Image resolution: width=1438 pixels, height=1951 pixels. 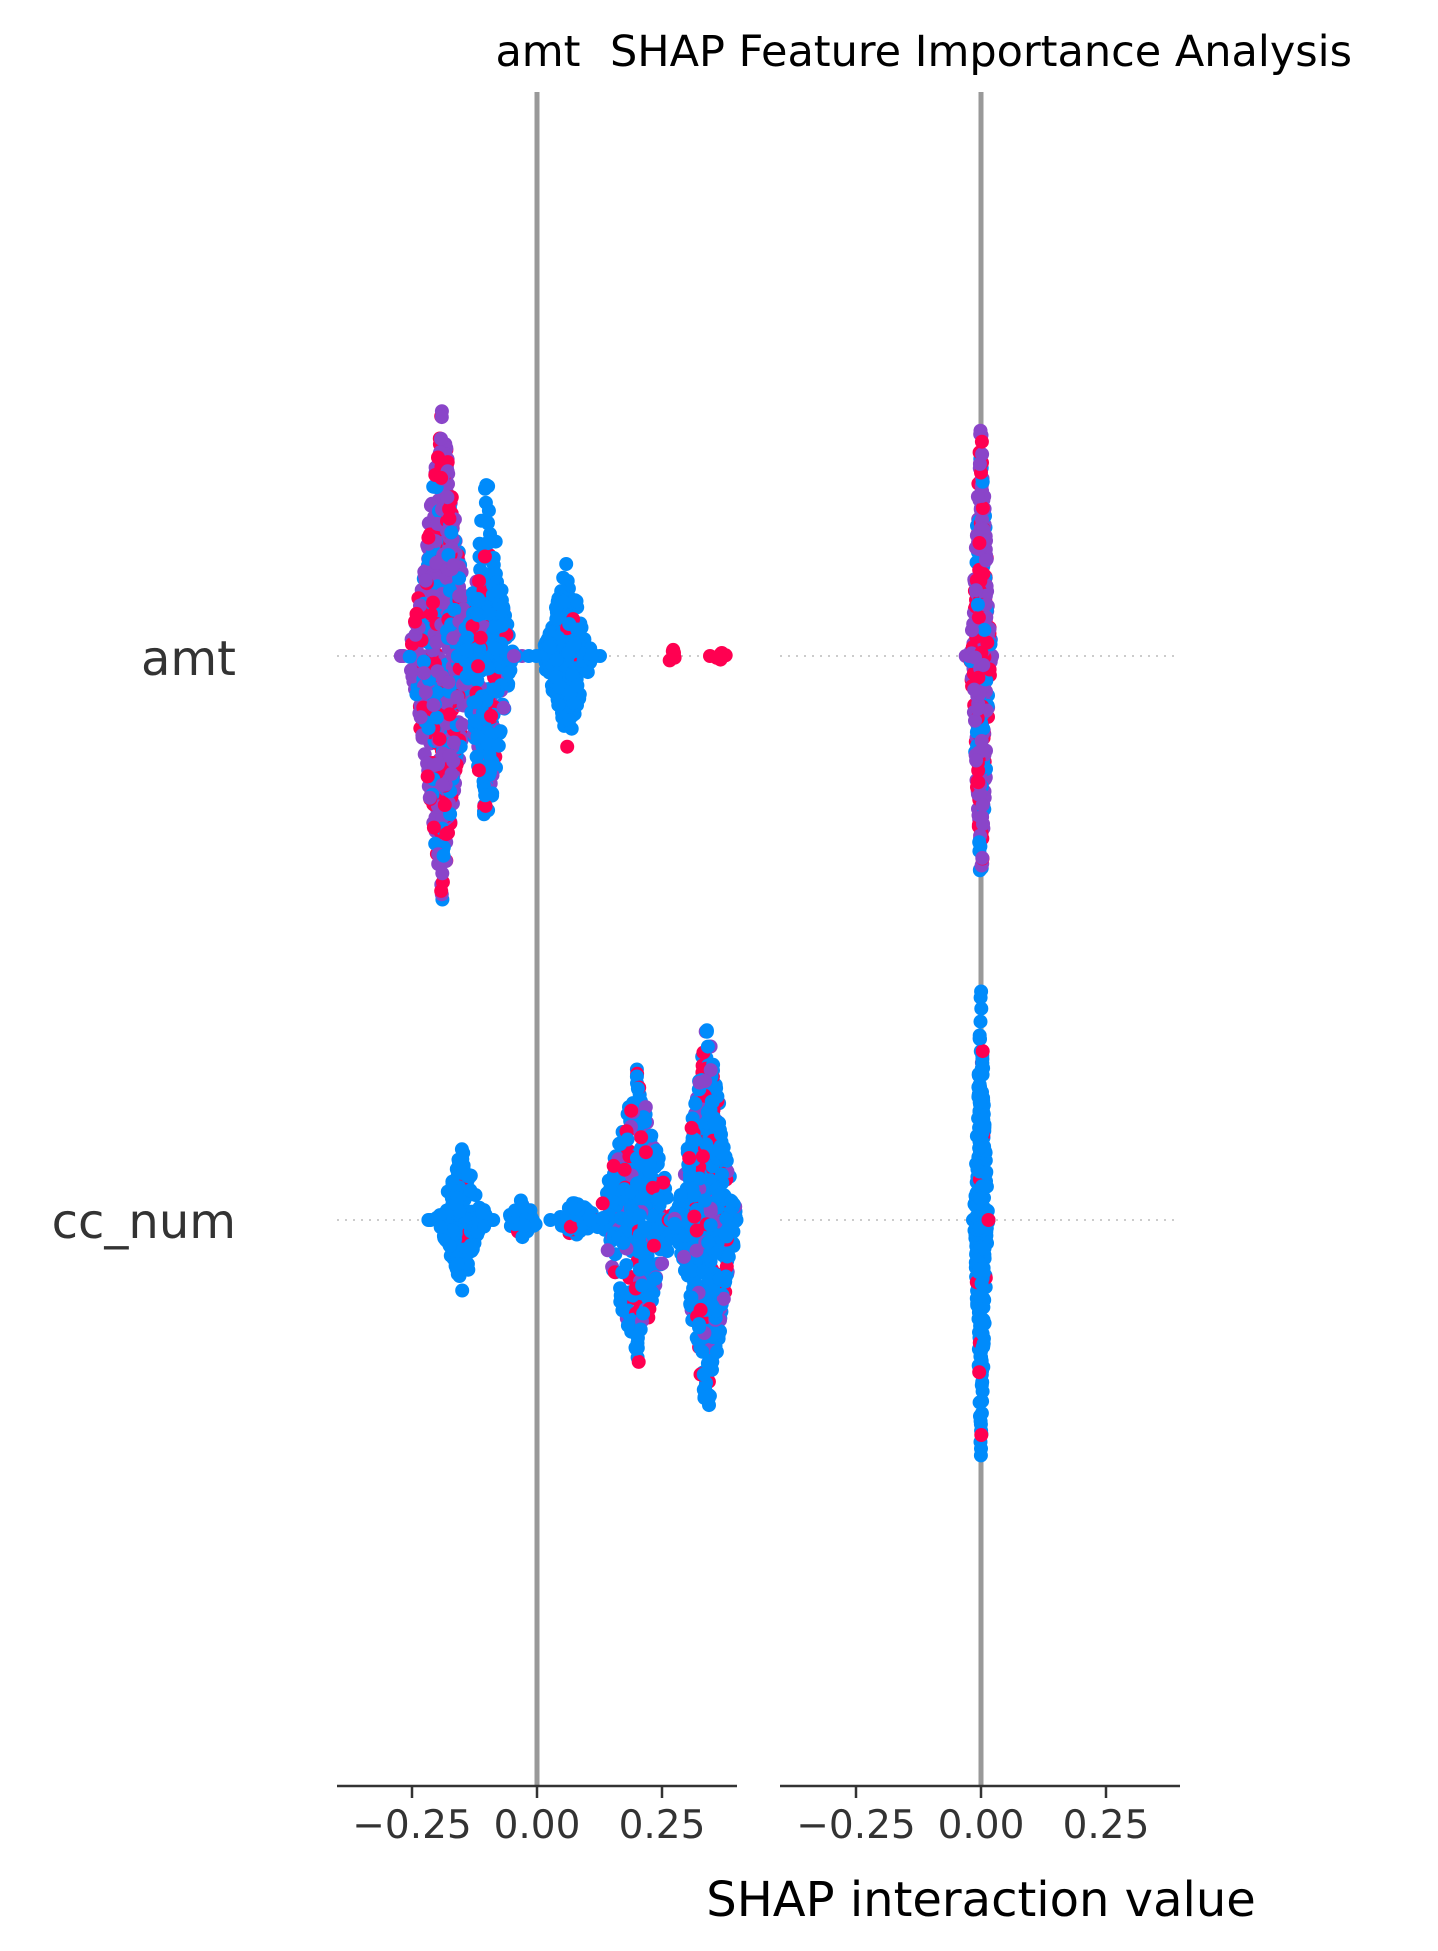 What do you see at coordinates (972, 1817) in the screenshot?
I see `x-axis-ticks: −0.25 0.00 0.25` at bounding box center [972, 1817].